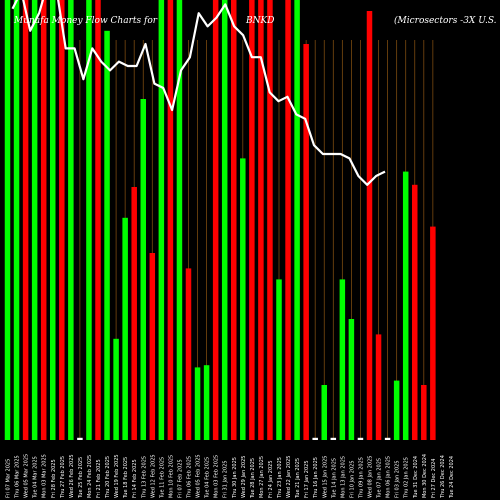  I want to click on x-tick-label: Fri 24 Jan 2025, so click(271, 479).